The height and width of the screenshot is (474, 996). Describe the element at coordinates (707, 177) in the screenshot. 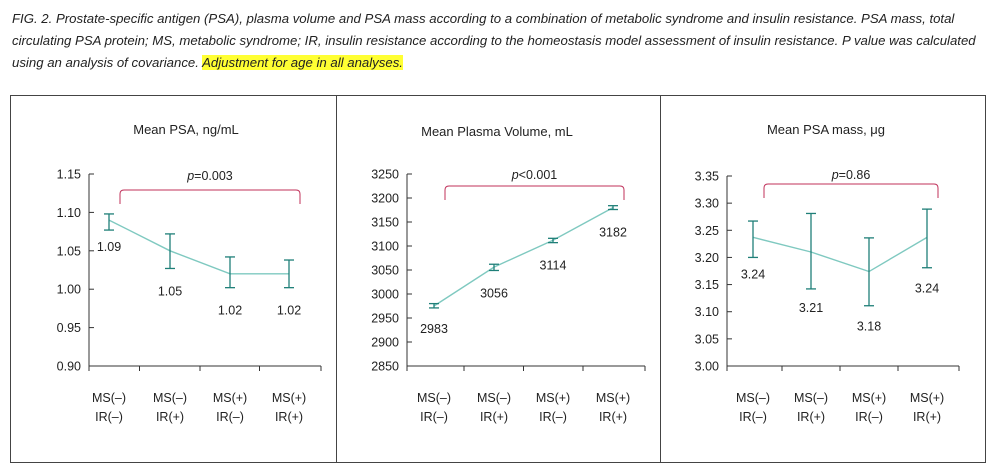

I see `y-tick-label: 3.35` at that location.